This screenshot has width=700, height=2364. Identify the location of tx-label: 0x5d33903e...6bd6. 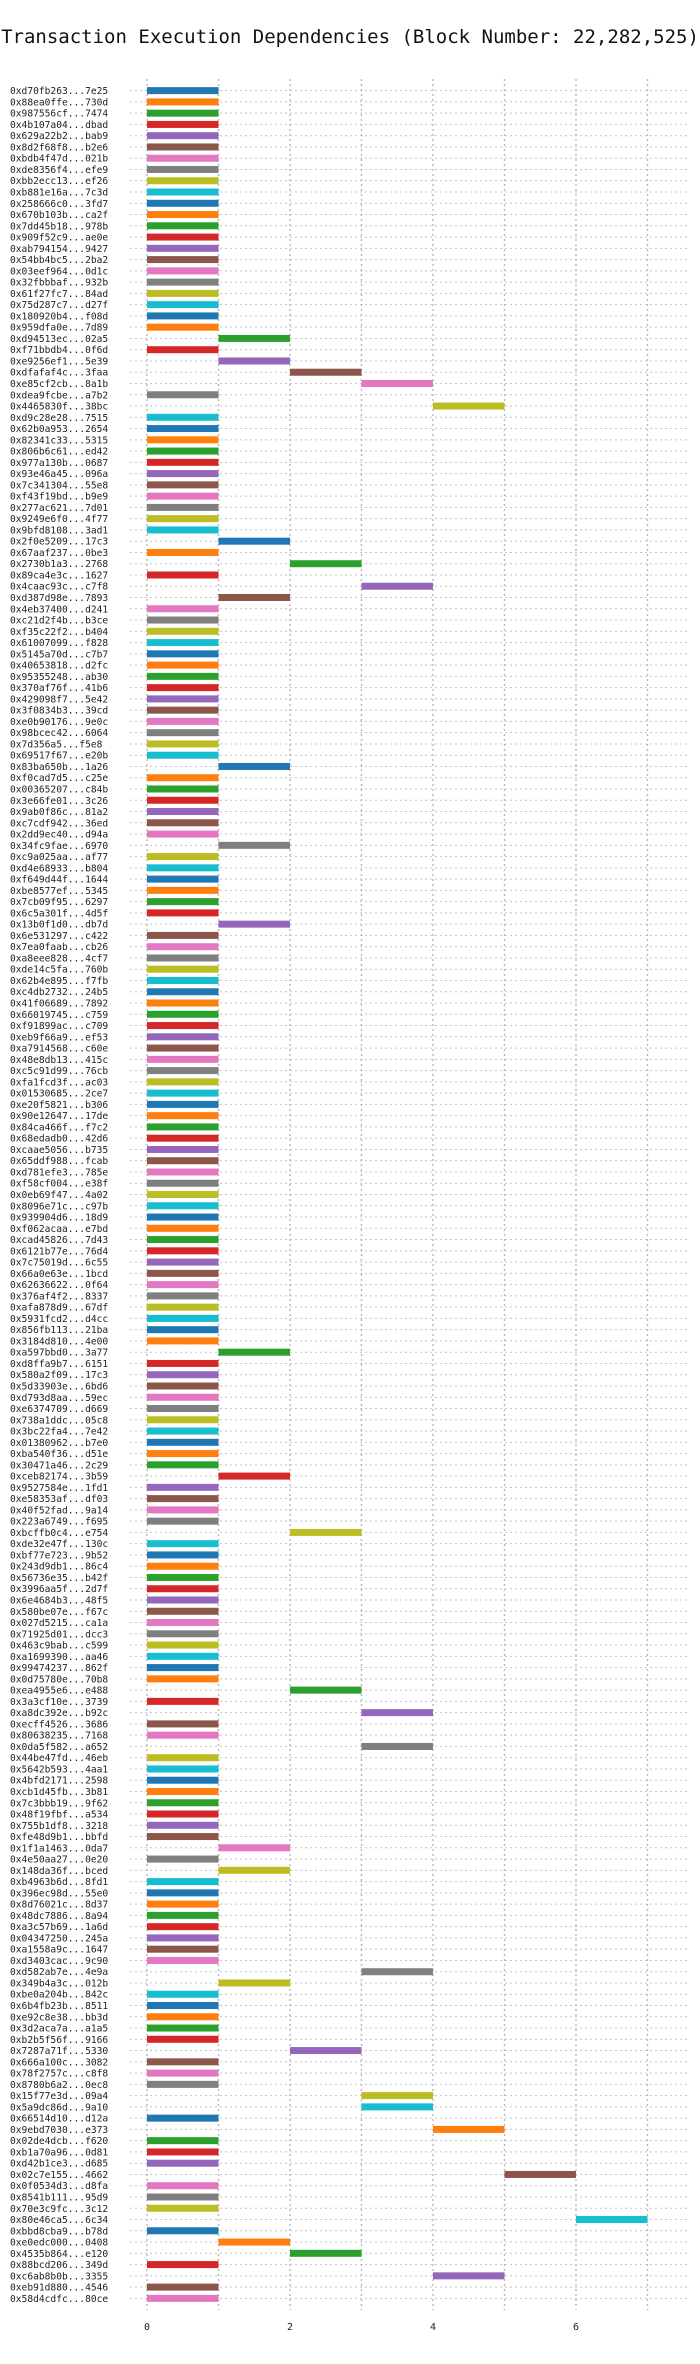
(59, 1386).